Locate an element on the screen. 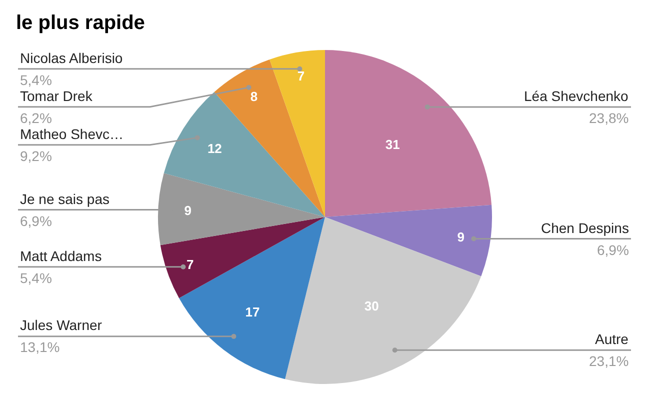 The image size is (649, 399). slice-label: Léa Shevchenko is located at coordinates (576, 96).